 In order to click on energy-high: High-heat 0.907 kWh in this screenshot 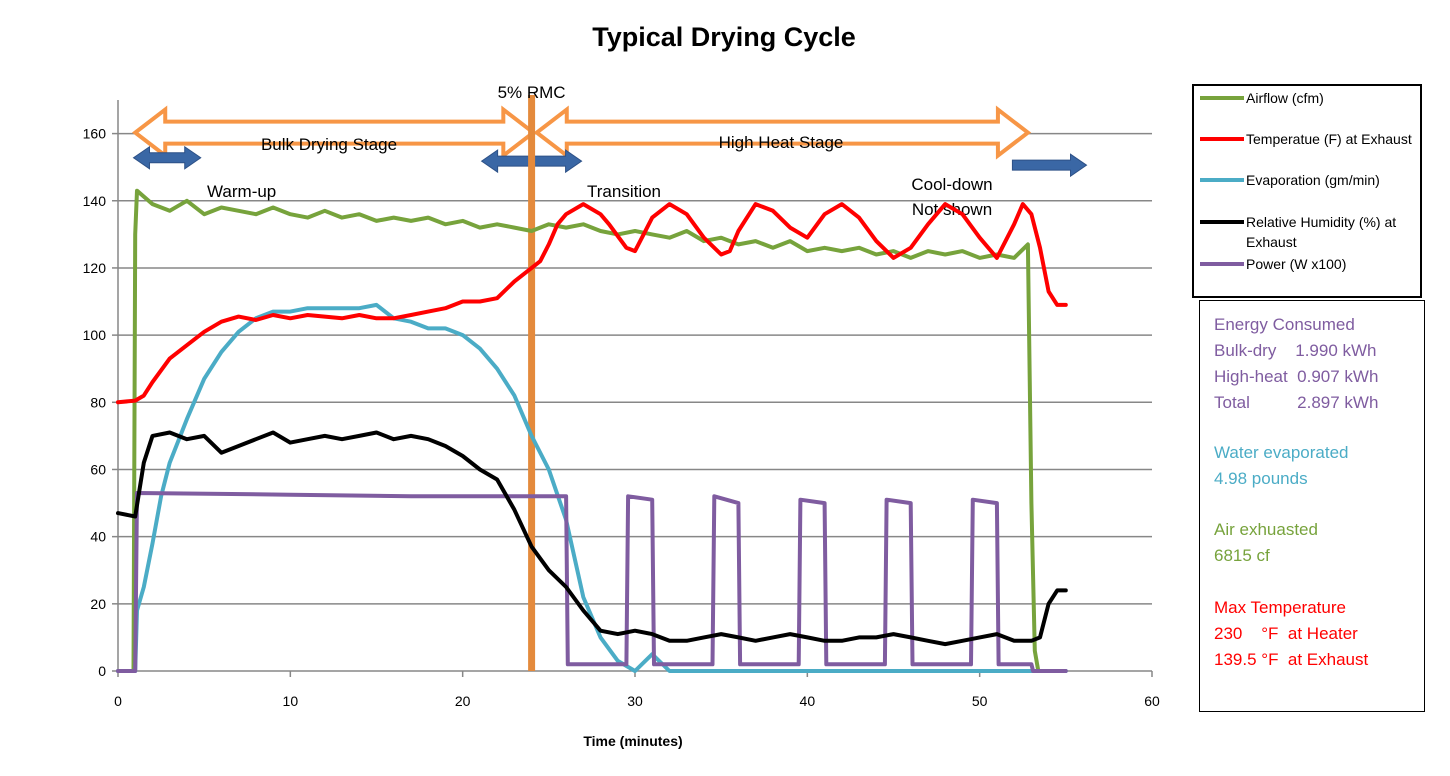, I will do `click(1296, 376)`.